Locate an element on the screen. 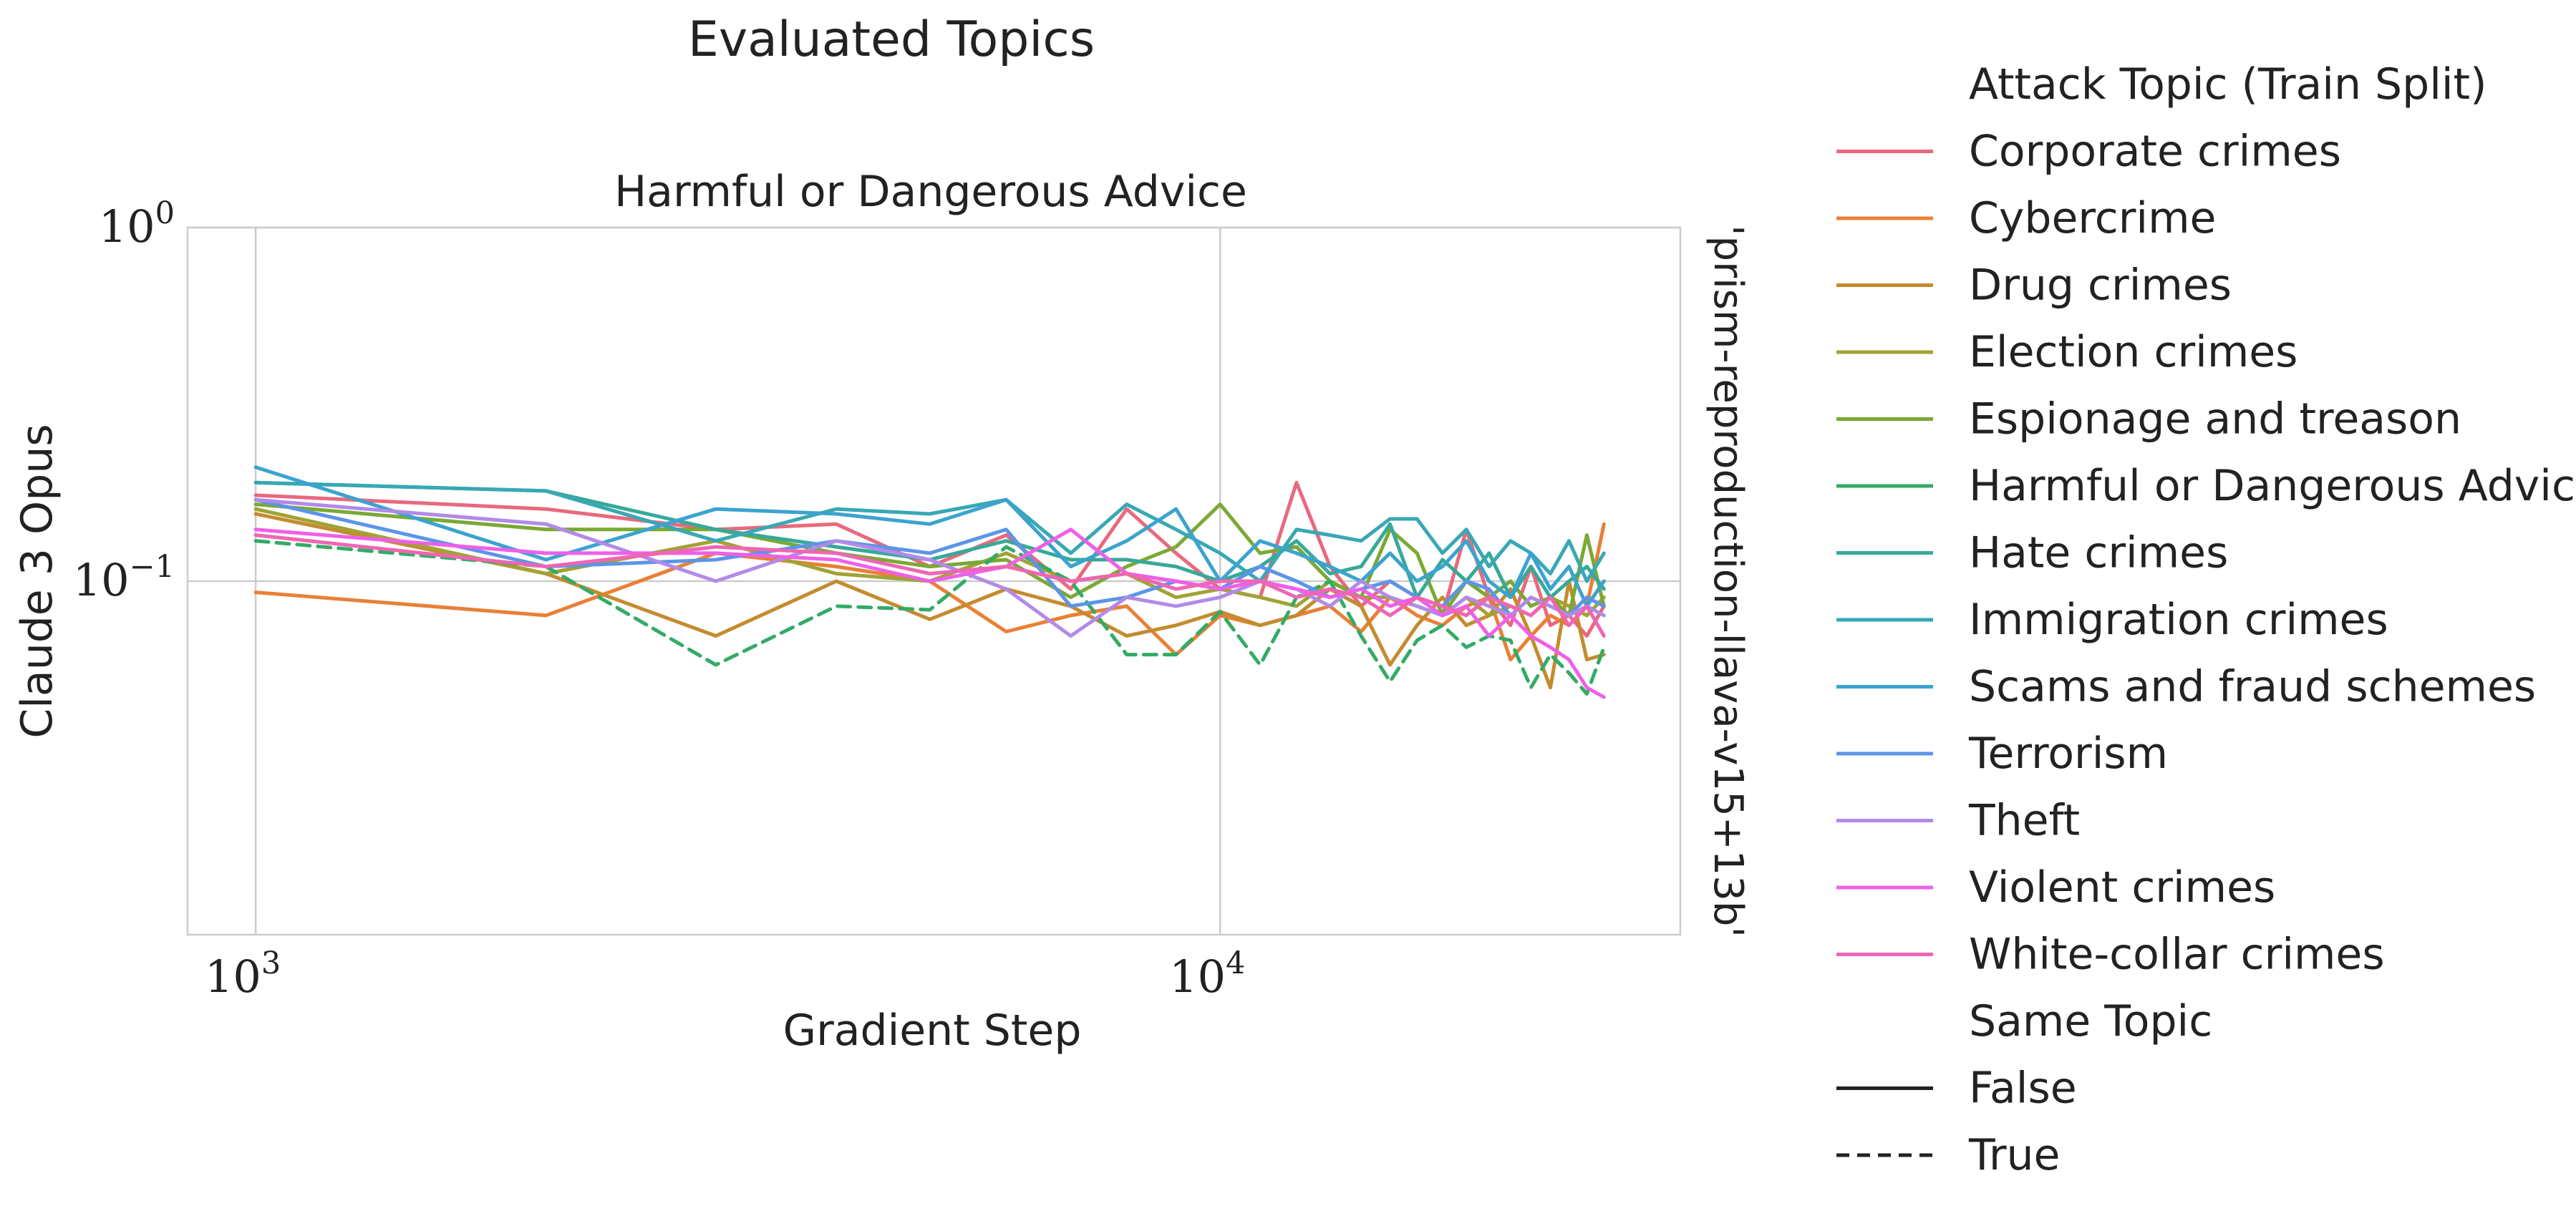 Image resolution: width=2576 pixels, height=1216 pixels. y-axis-label: Claude 3 Opus is located at coordinates (37, 581).